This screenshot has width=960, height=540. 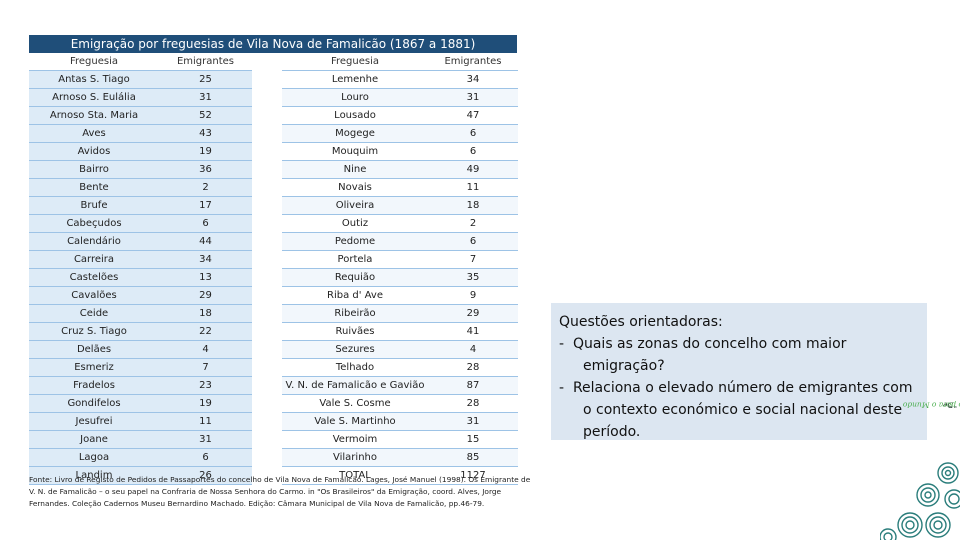 What do you see at coordinates (94, 331) in the screenshot?
I see `left-parish-cell: Cruz S. Tiago` at bounding box center [94, 331].